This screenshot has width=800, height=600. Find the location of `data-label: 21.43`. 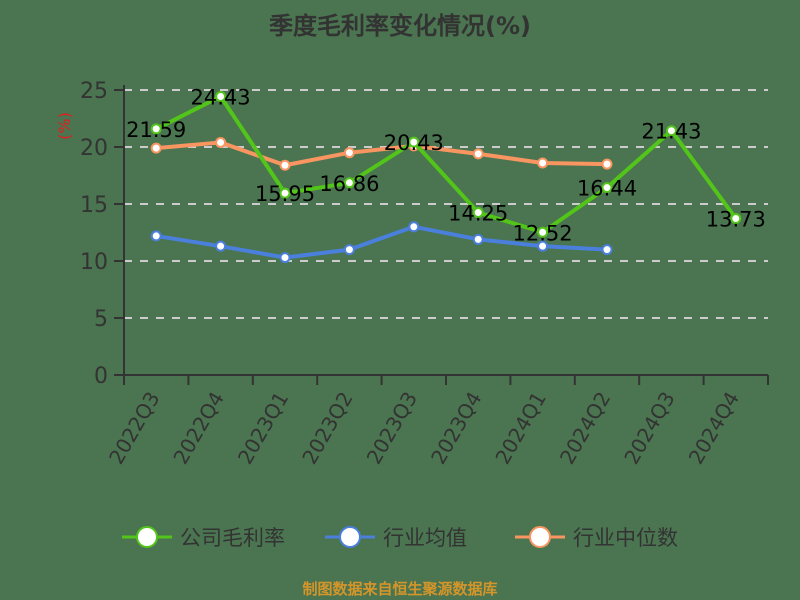

data-label: 21.43 is located at coordinates (671, 132).